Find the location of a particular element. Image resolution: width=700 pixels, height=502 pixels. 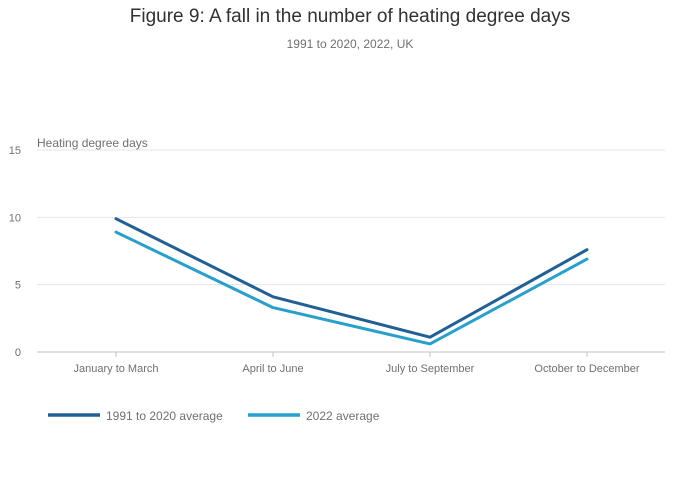

x-tick-label: April to June is located at coordinates (272, 369).